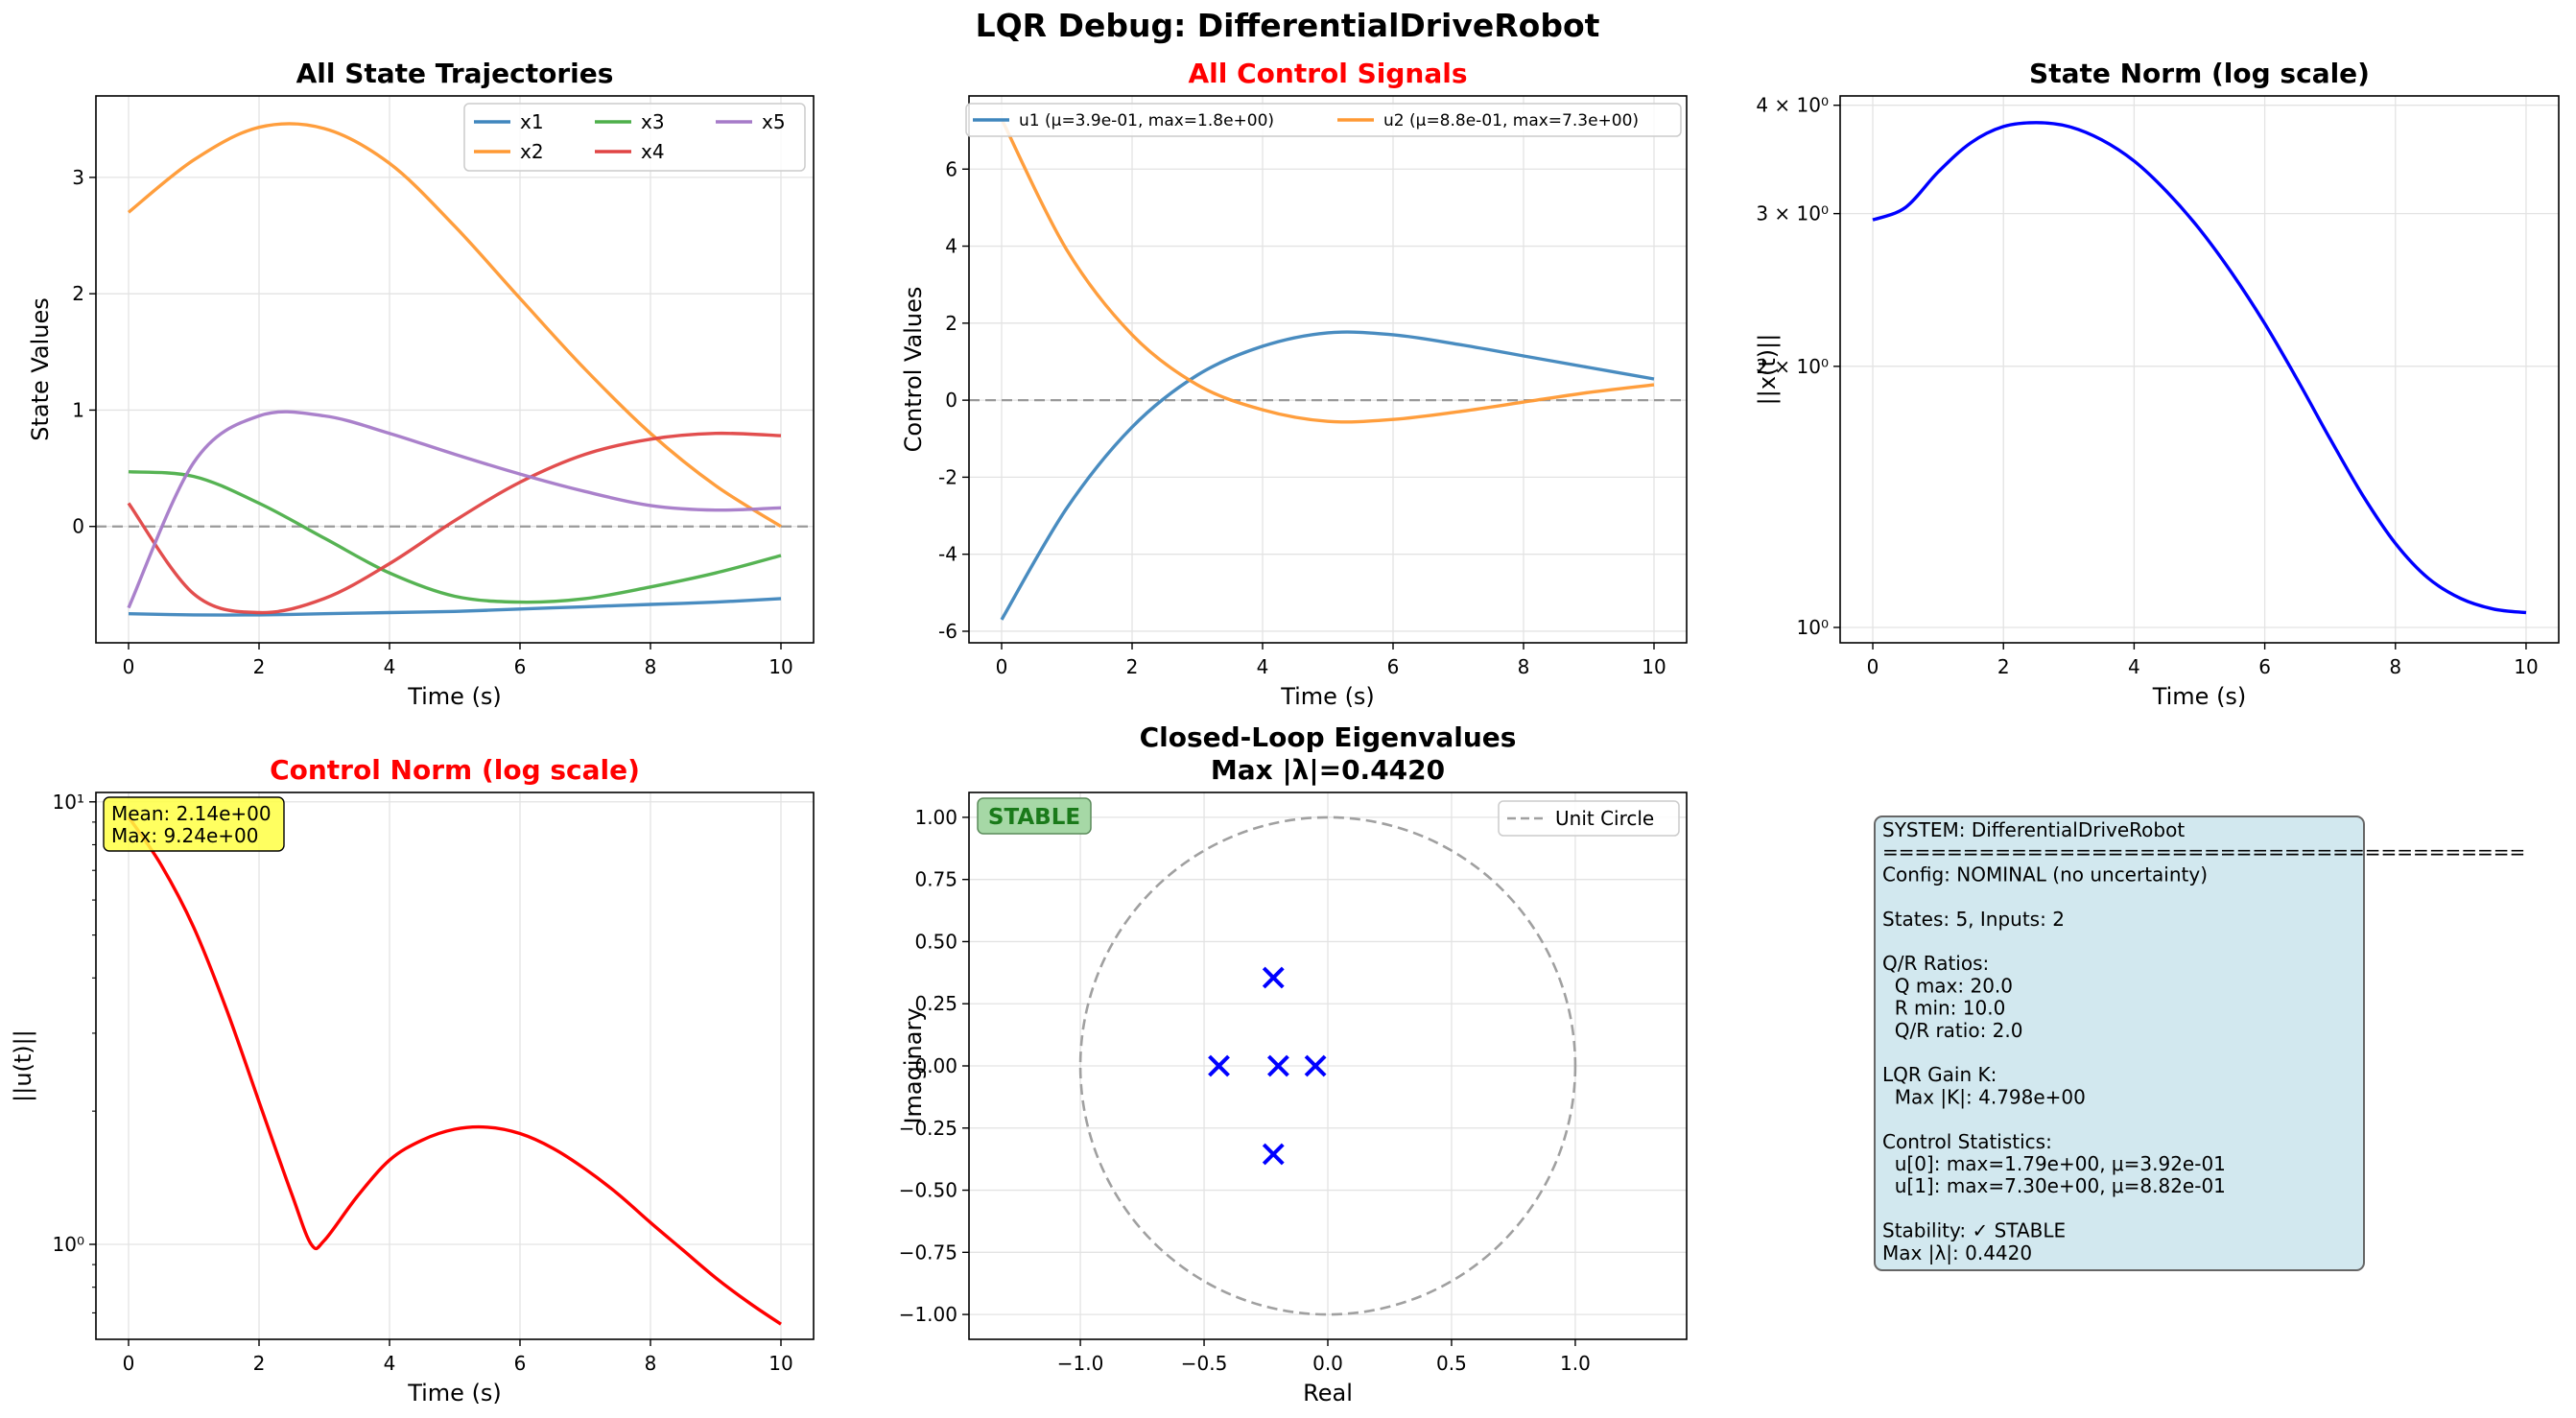  I want to click on y-tick-label: -6, so click(947, 631).